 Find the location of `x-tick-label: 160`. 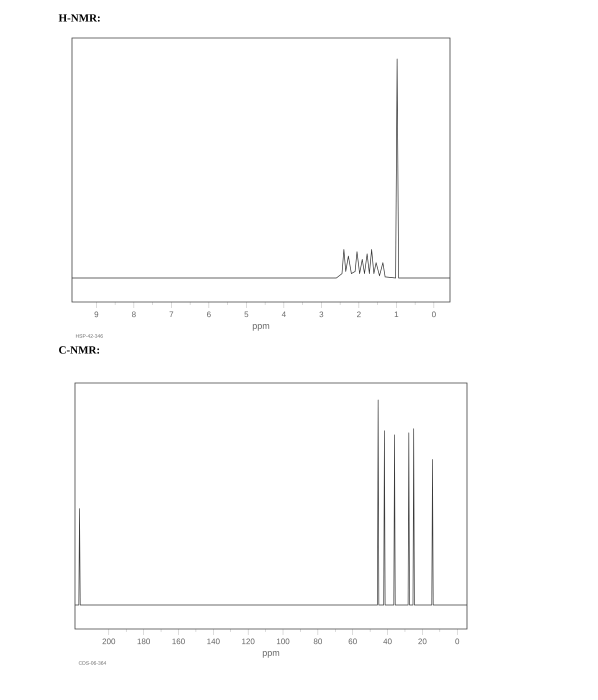

x-tick-label: 160 is located at coordinates (178, 641).